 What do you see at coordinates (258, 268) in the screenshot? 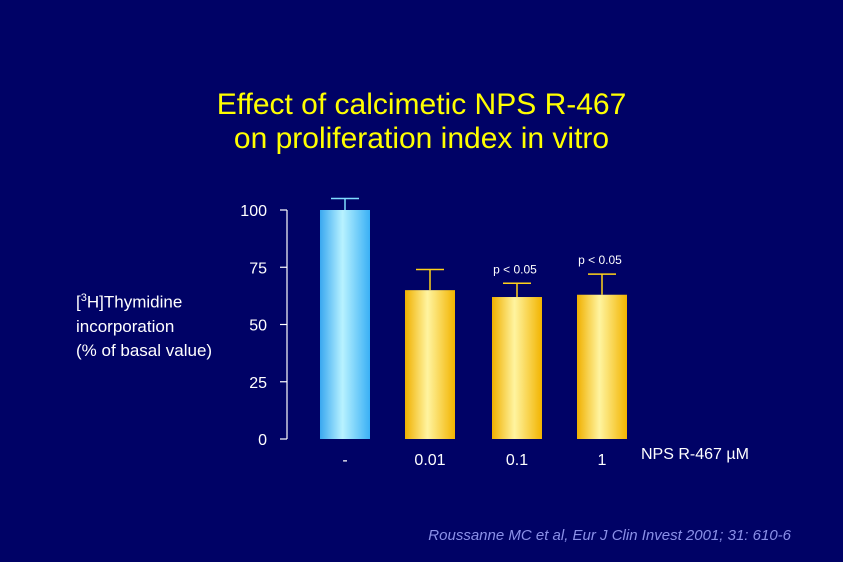
I see `y-tick-label: 75` at bounding box center [258, 268].